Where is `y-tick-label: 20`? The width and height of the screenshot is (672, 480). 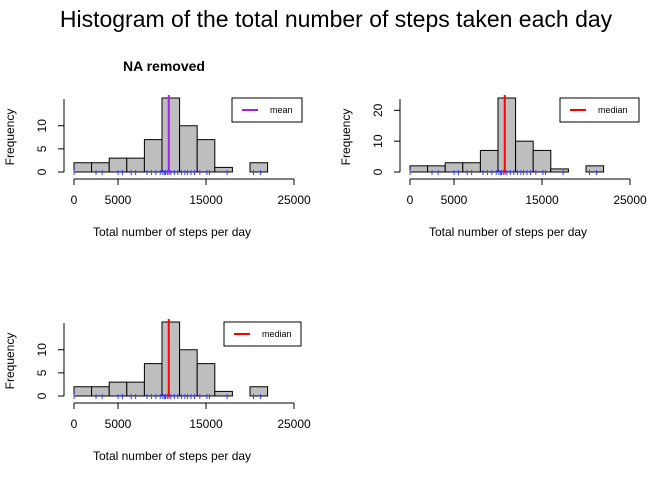 y-tick-label: 20 is located at coordinates (378, 110).